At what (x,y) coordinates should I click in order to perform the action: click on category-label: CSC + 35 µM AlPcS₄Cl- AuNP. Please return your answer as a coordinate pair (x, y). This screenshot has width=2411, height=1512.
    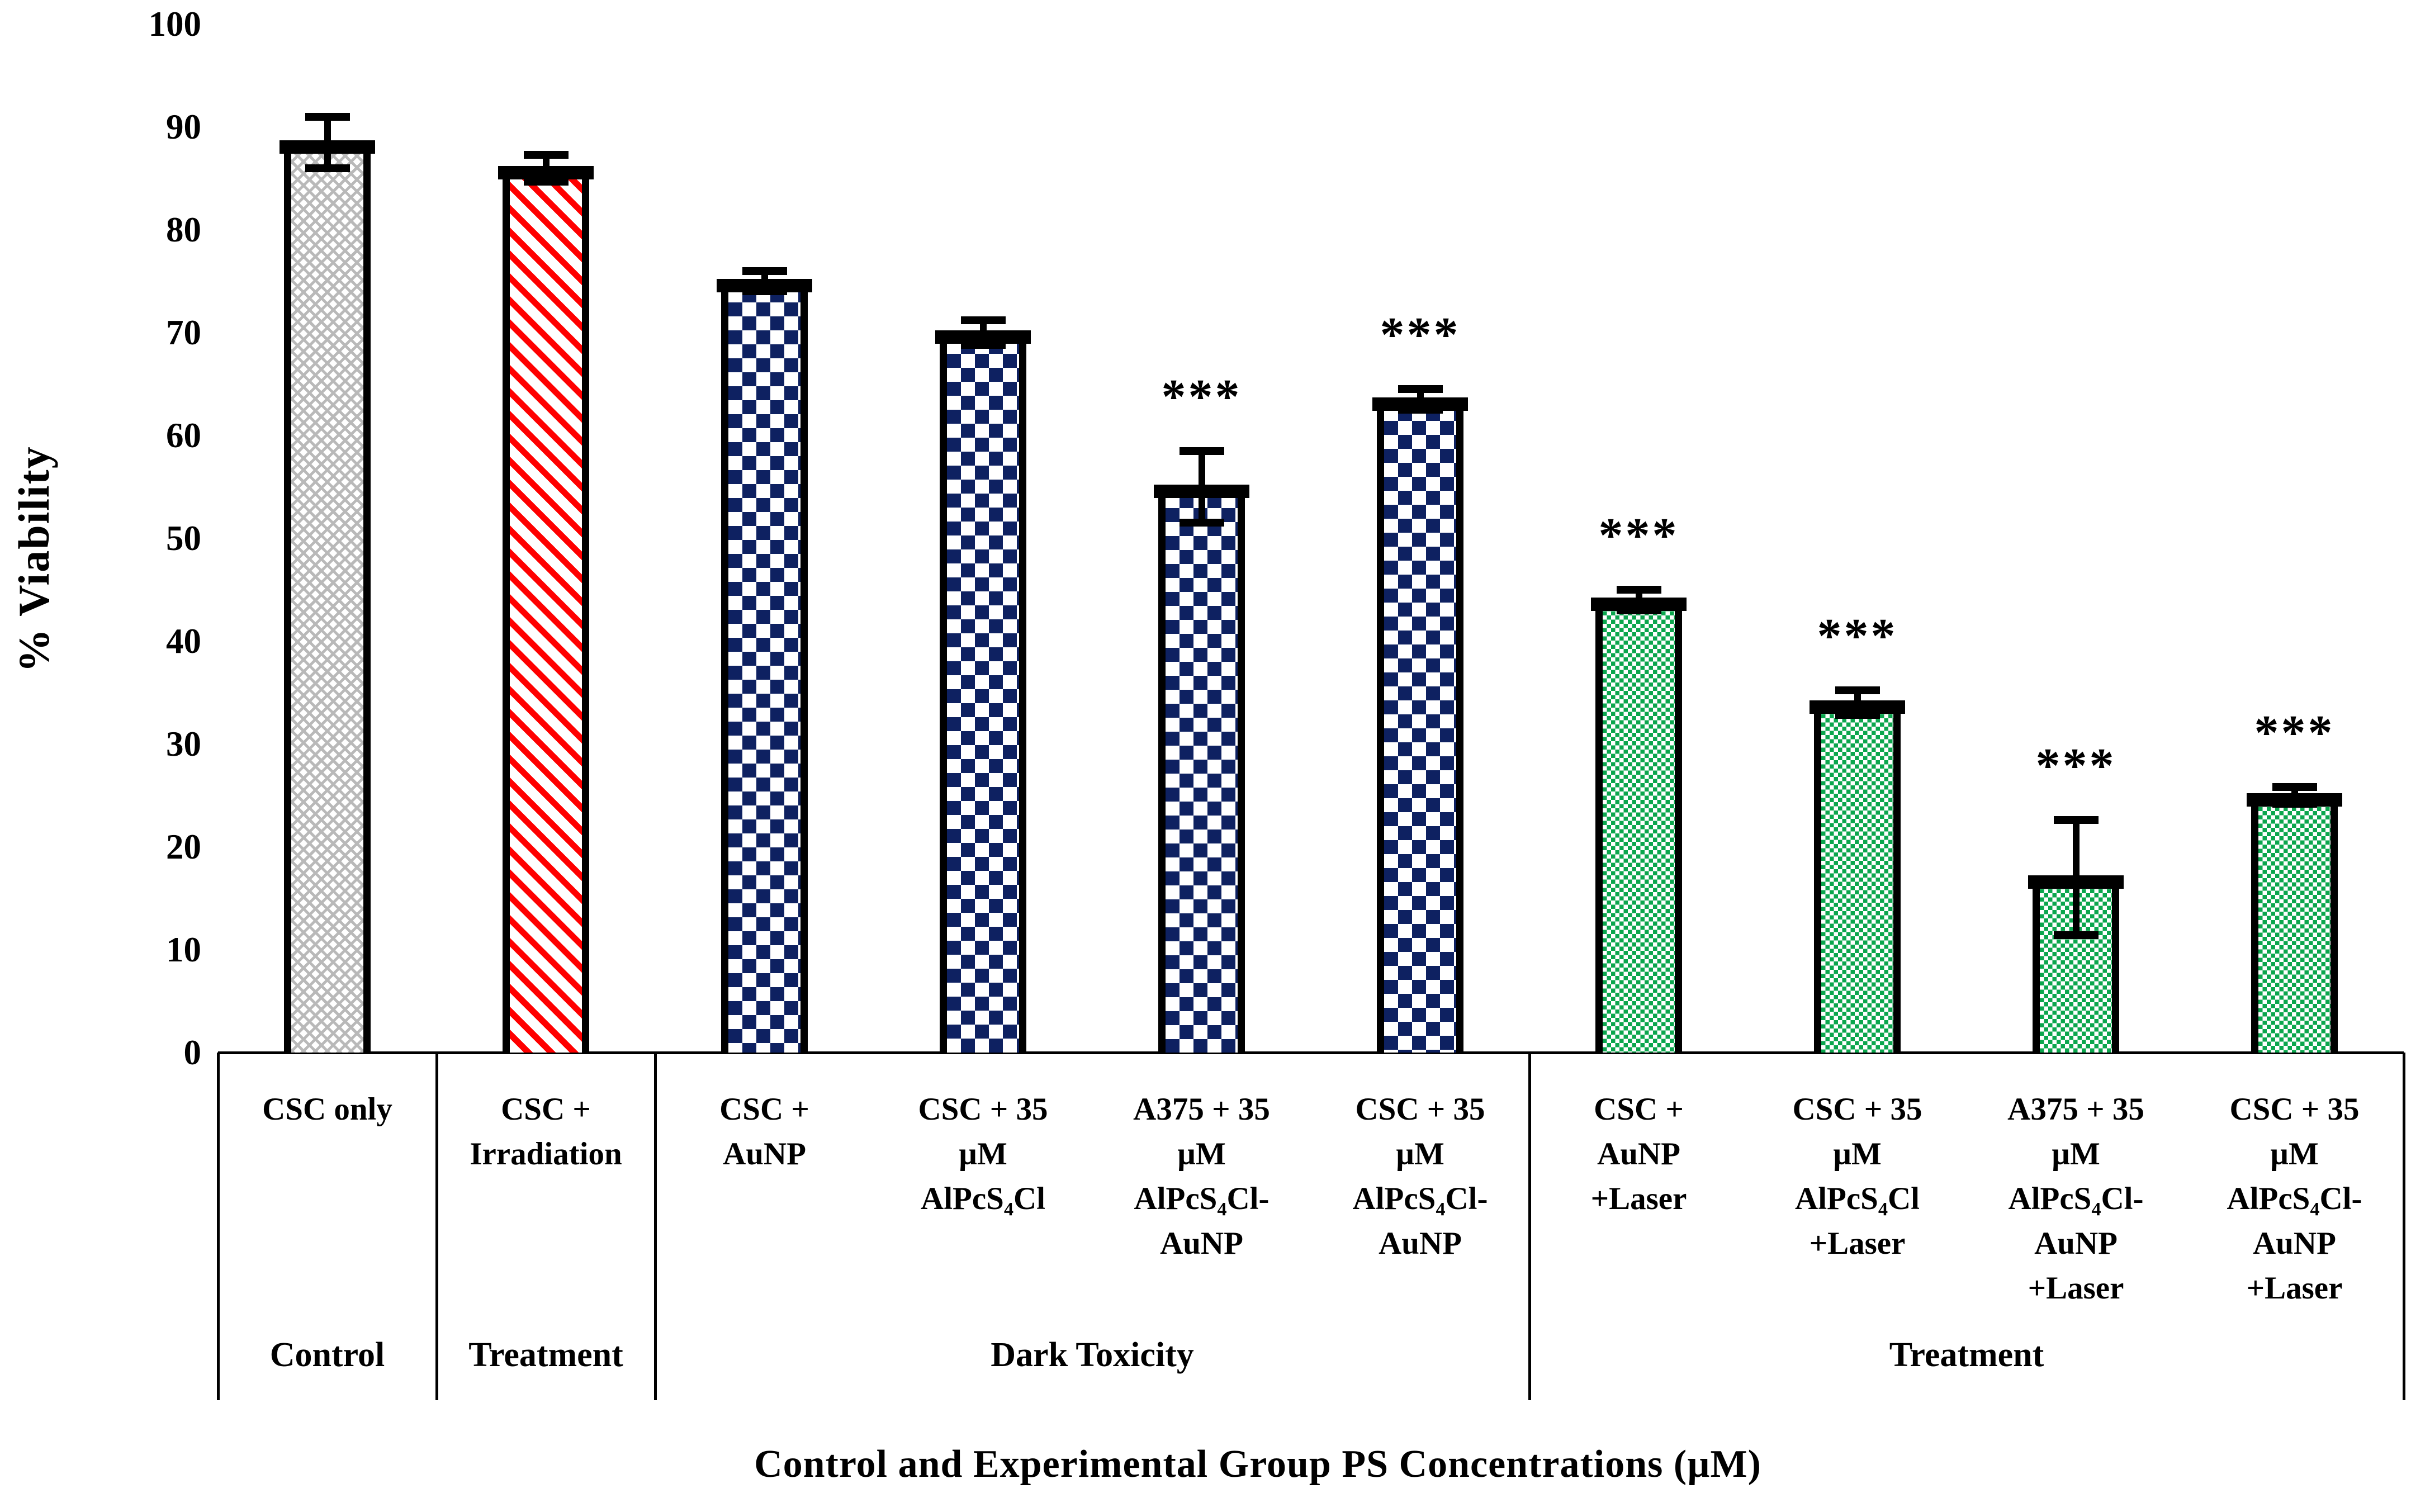
    Looking at the image, I should click on (1420, 1176).